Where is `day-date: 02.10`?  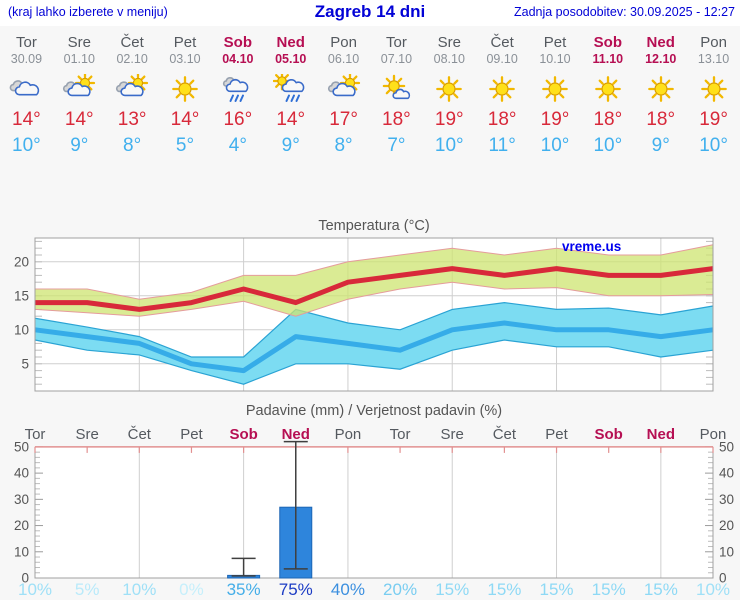
day-date: 02.10 is located at coordinates (132, 59).